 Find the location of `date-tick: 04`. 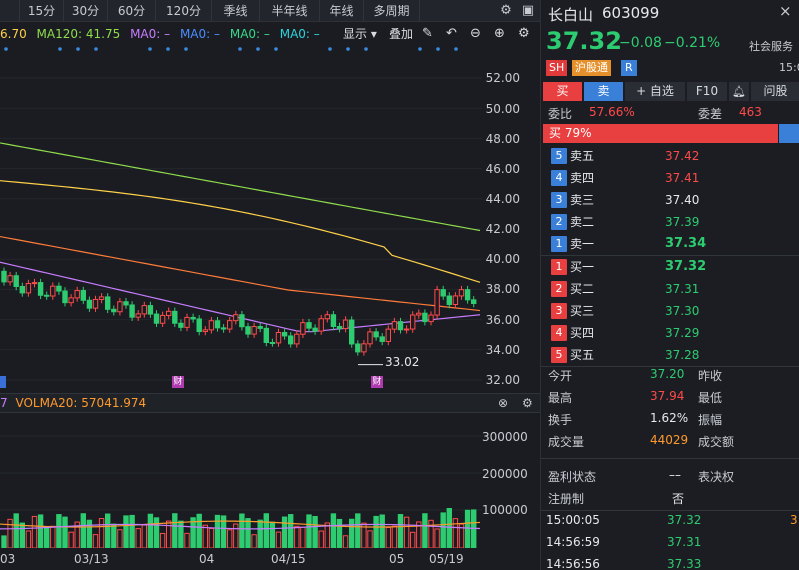

date-tick: 04 is located at coordinates (207, 559).